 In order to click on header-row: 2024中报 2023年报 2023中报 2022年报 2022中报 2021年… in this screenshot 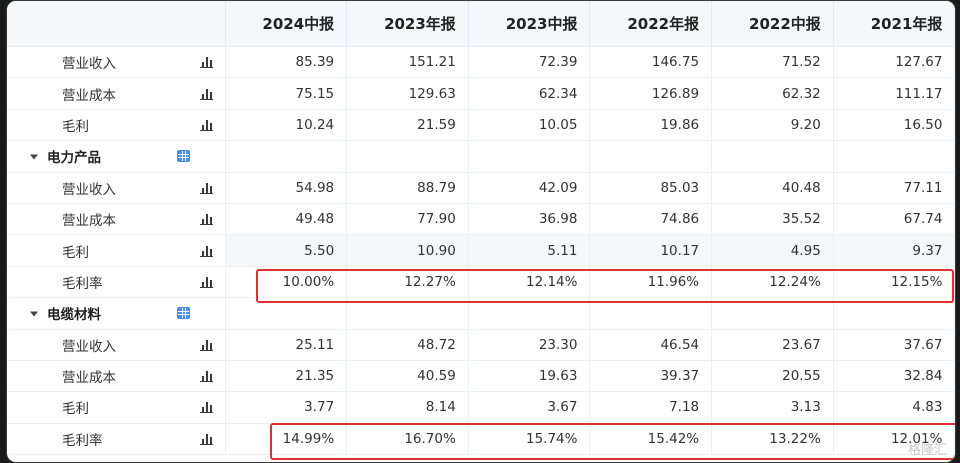, I will do `click(481, 24)`.